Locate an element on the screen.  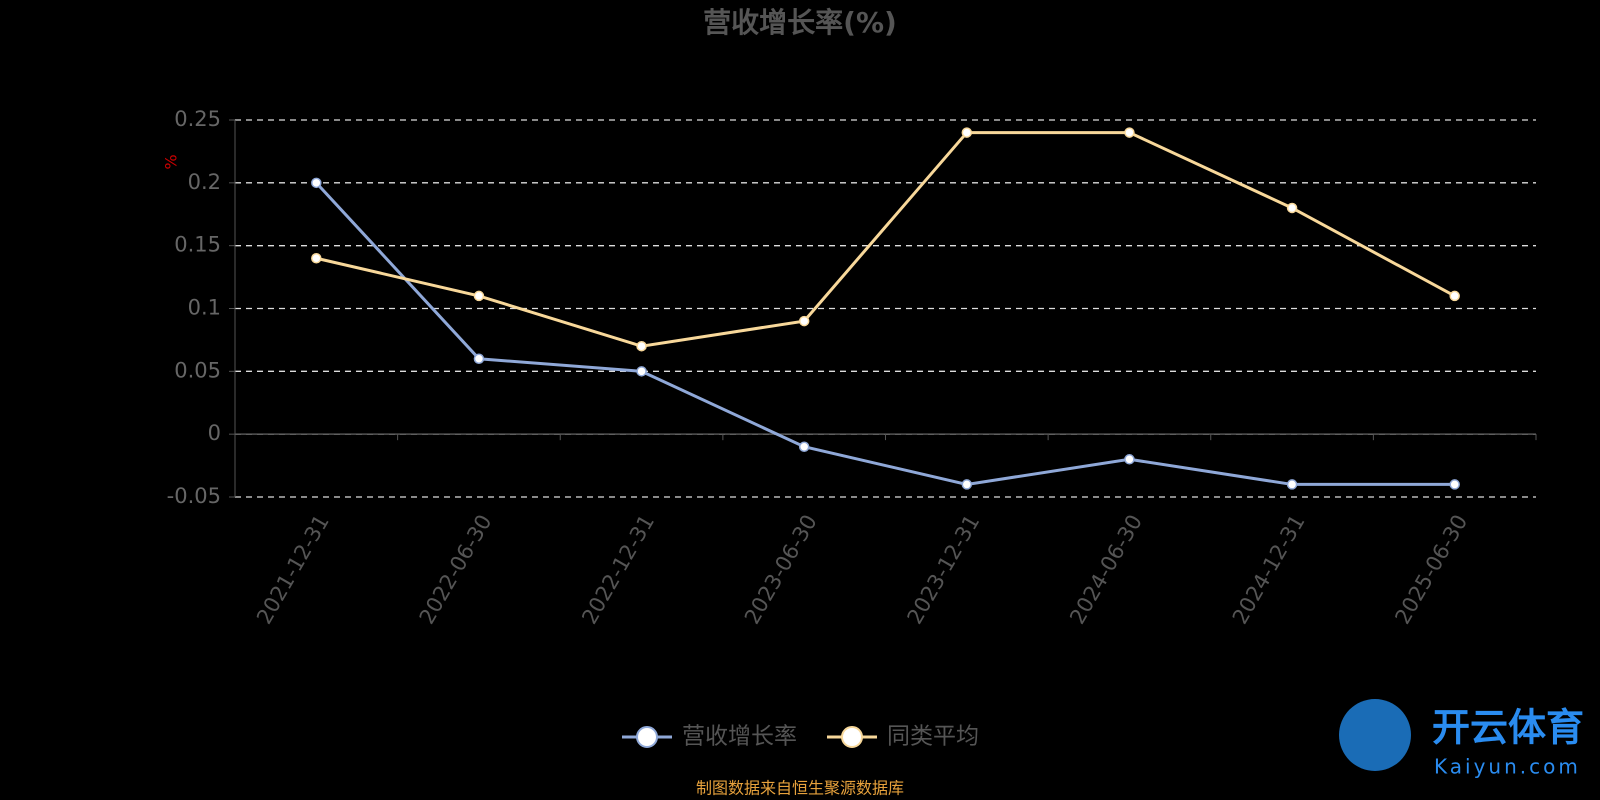
y-tick-label: 0.05 is located at coordinates (197, 370).